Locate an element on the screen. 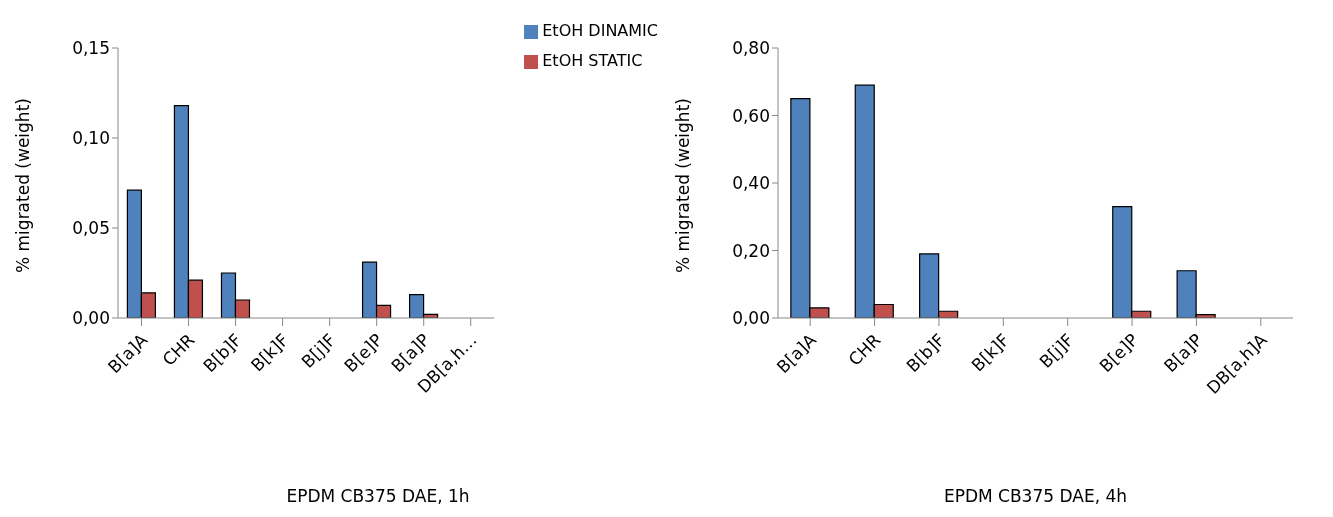  legend-label: EtOH DINAMIC is located at coordinates (600, 30).